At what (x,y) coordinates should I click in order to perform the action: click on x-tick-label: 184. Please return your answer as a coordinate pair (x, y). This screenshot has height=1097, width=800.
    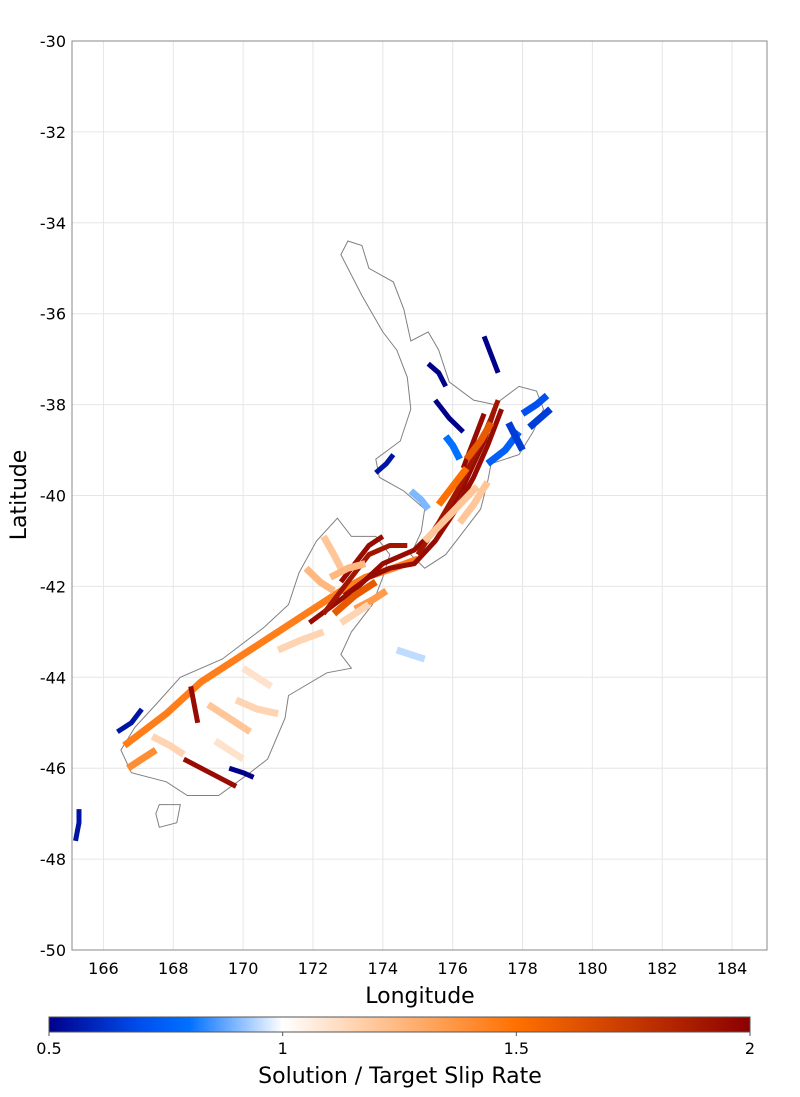
    Looking at the image, I should click on (732, 968).